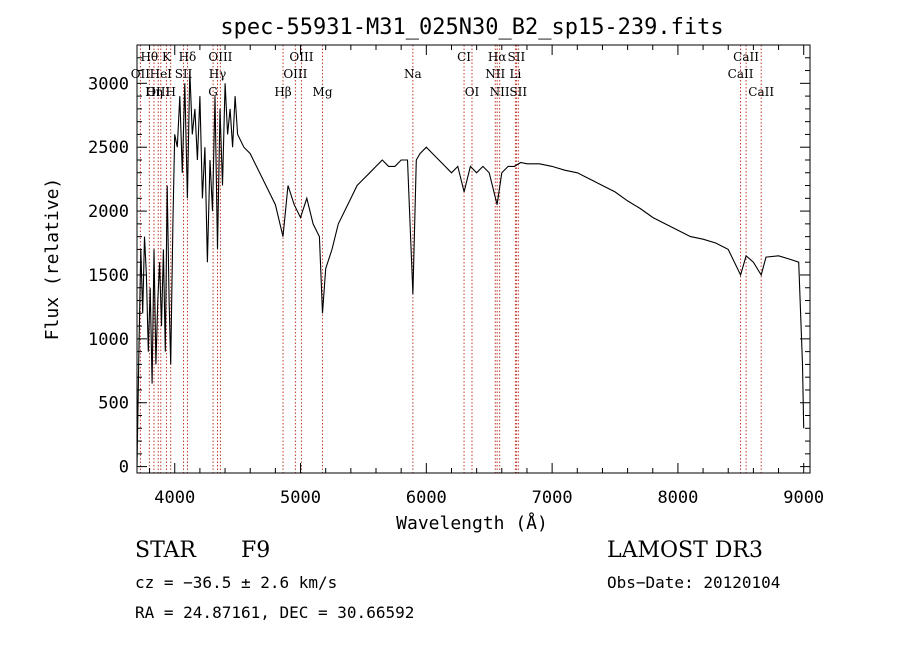 The height and width of the screenshot is (654, 900). What do you see at coordinates (256, 550) in the screenshot?
I see `object-subclass: F9` at bounding box center [256, 550].